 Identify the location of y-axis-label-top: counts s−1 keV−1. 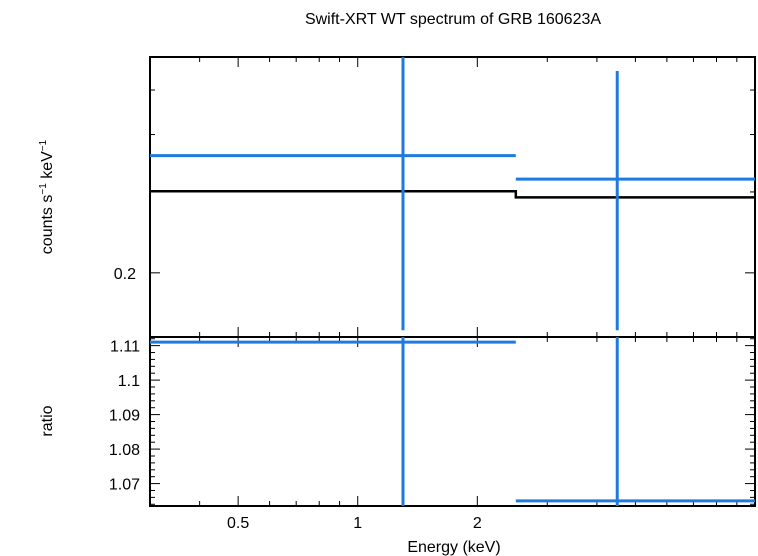
(47, 196).